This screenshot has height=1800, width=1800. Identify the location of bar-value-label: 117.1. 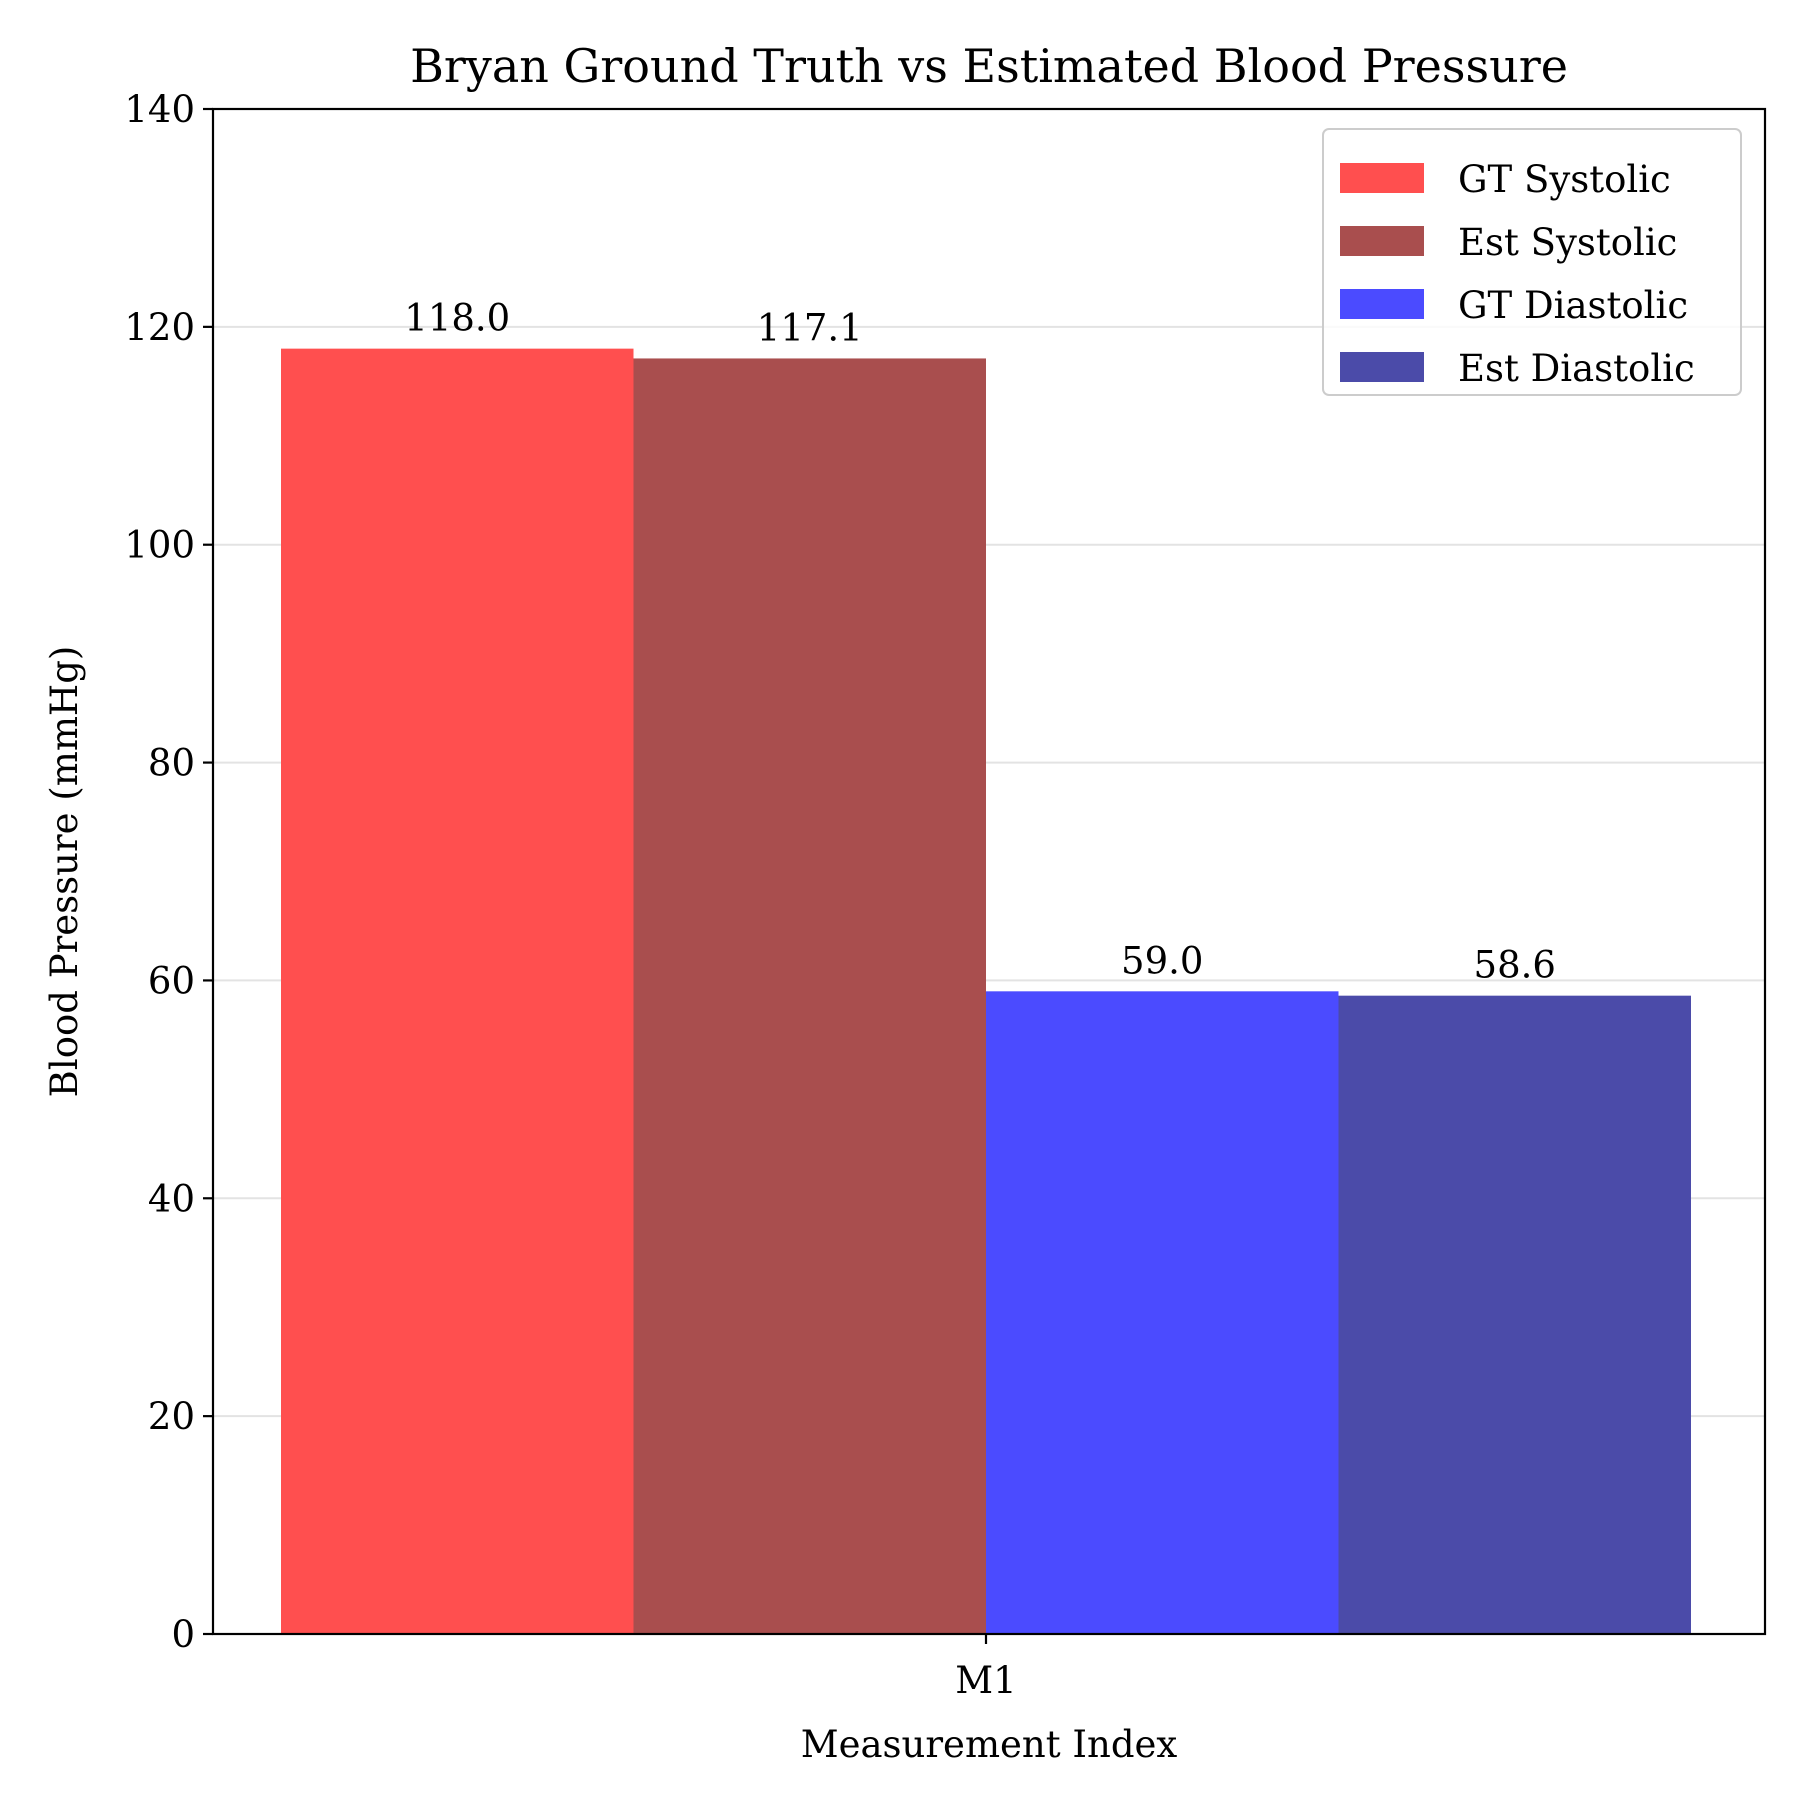
(810, 327).